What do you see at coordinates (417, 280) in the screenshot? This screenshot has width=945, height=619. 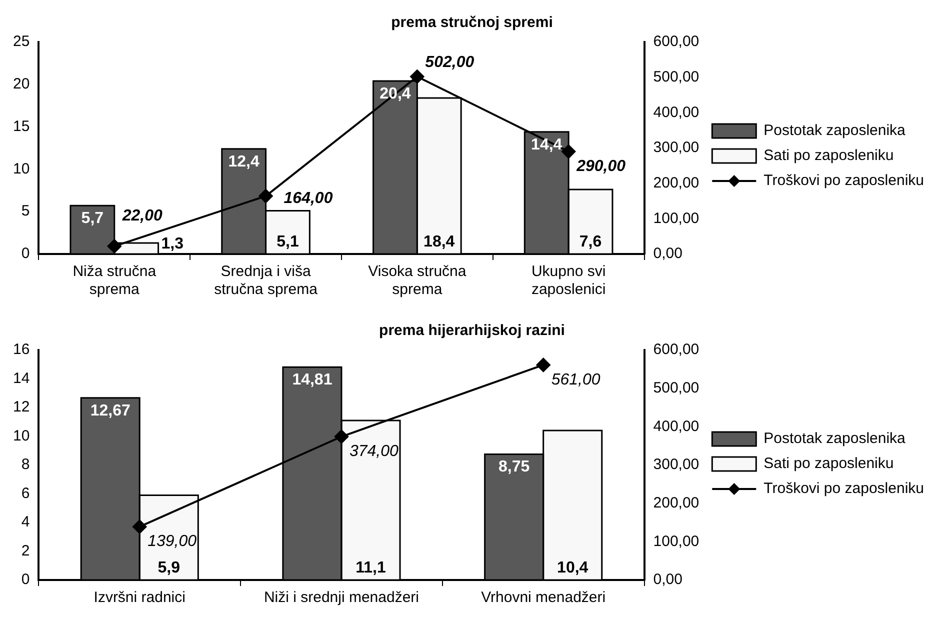 I see `x-tick-label: Visoka stručna sprema` at bounding box center [417, 280].